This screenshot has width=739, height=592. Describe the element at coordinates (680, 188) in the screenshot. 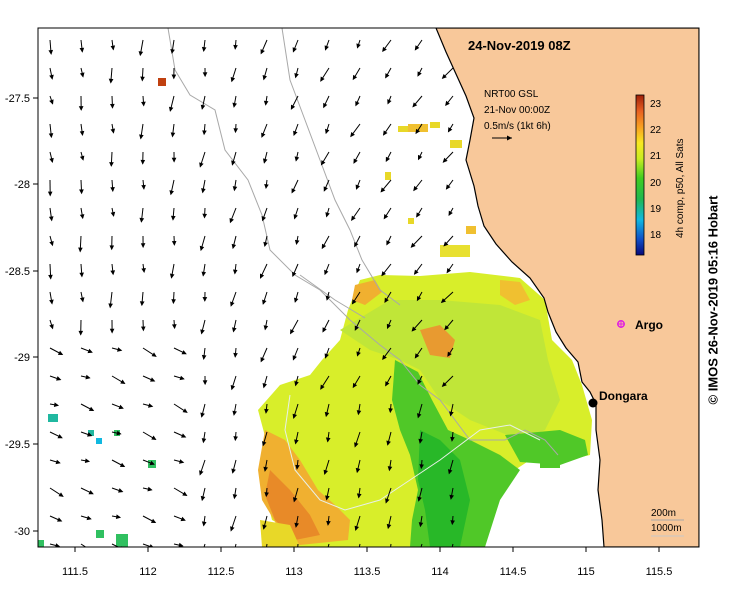

I see `colorbar-label: 4h comp, p50, All Sats` at that location.